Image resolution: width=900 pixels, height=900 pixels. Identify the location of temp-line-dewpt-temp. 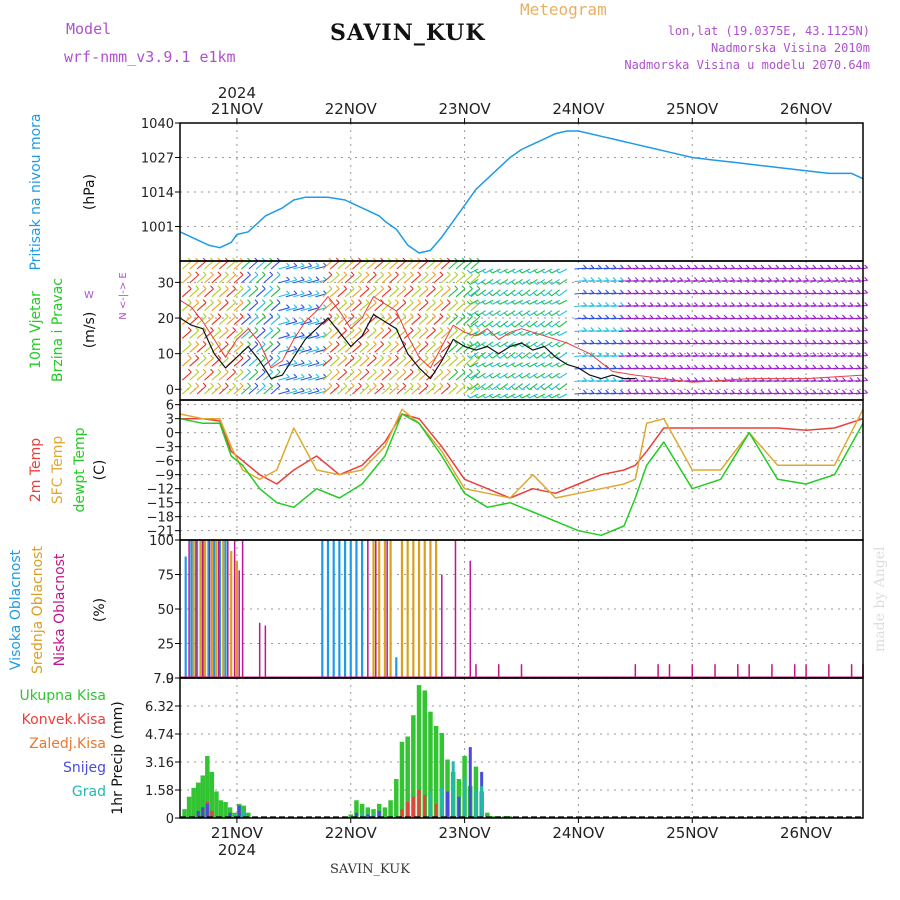
(521, 475).